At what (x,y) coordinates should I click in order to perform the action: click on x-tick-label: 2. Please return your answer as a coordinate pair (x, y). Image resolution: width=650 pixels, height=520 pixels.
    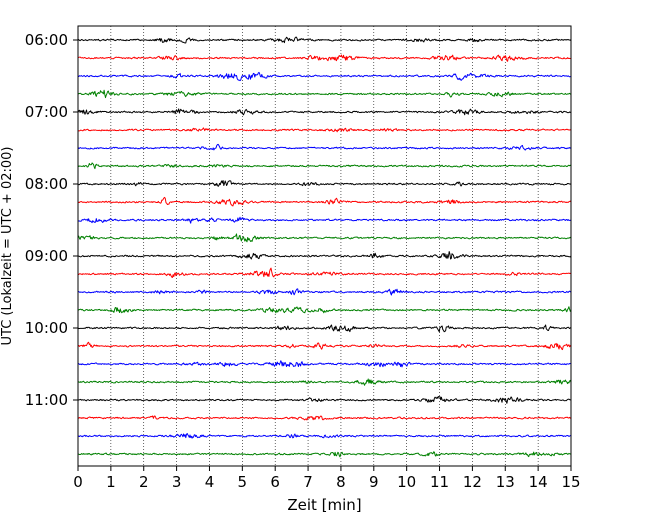
    Looking at the image, I should click on (144, 482).